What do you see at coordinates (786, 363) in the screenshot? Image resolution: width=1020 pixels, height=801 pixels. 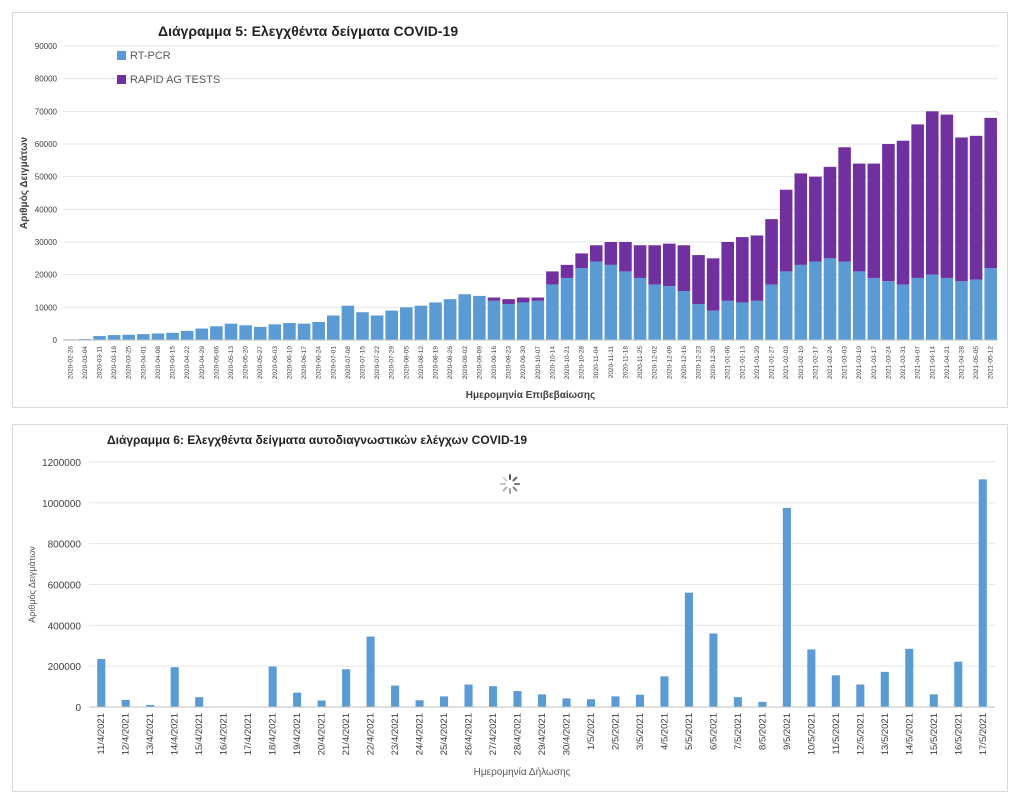 I see `x-tick-label: 2021-02-03` at bounding box center [786, 363].